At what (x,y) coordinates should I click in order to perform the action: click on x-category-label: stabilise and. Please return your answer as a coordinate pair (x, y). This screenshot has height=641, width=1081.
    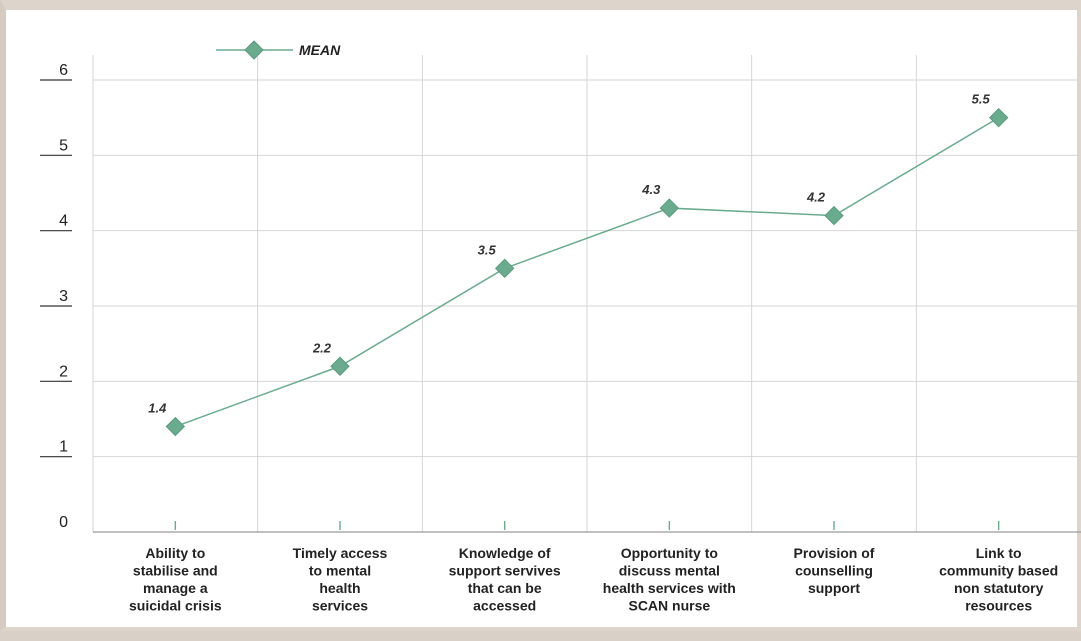
    Looking at the image, I should click on (175, 571).